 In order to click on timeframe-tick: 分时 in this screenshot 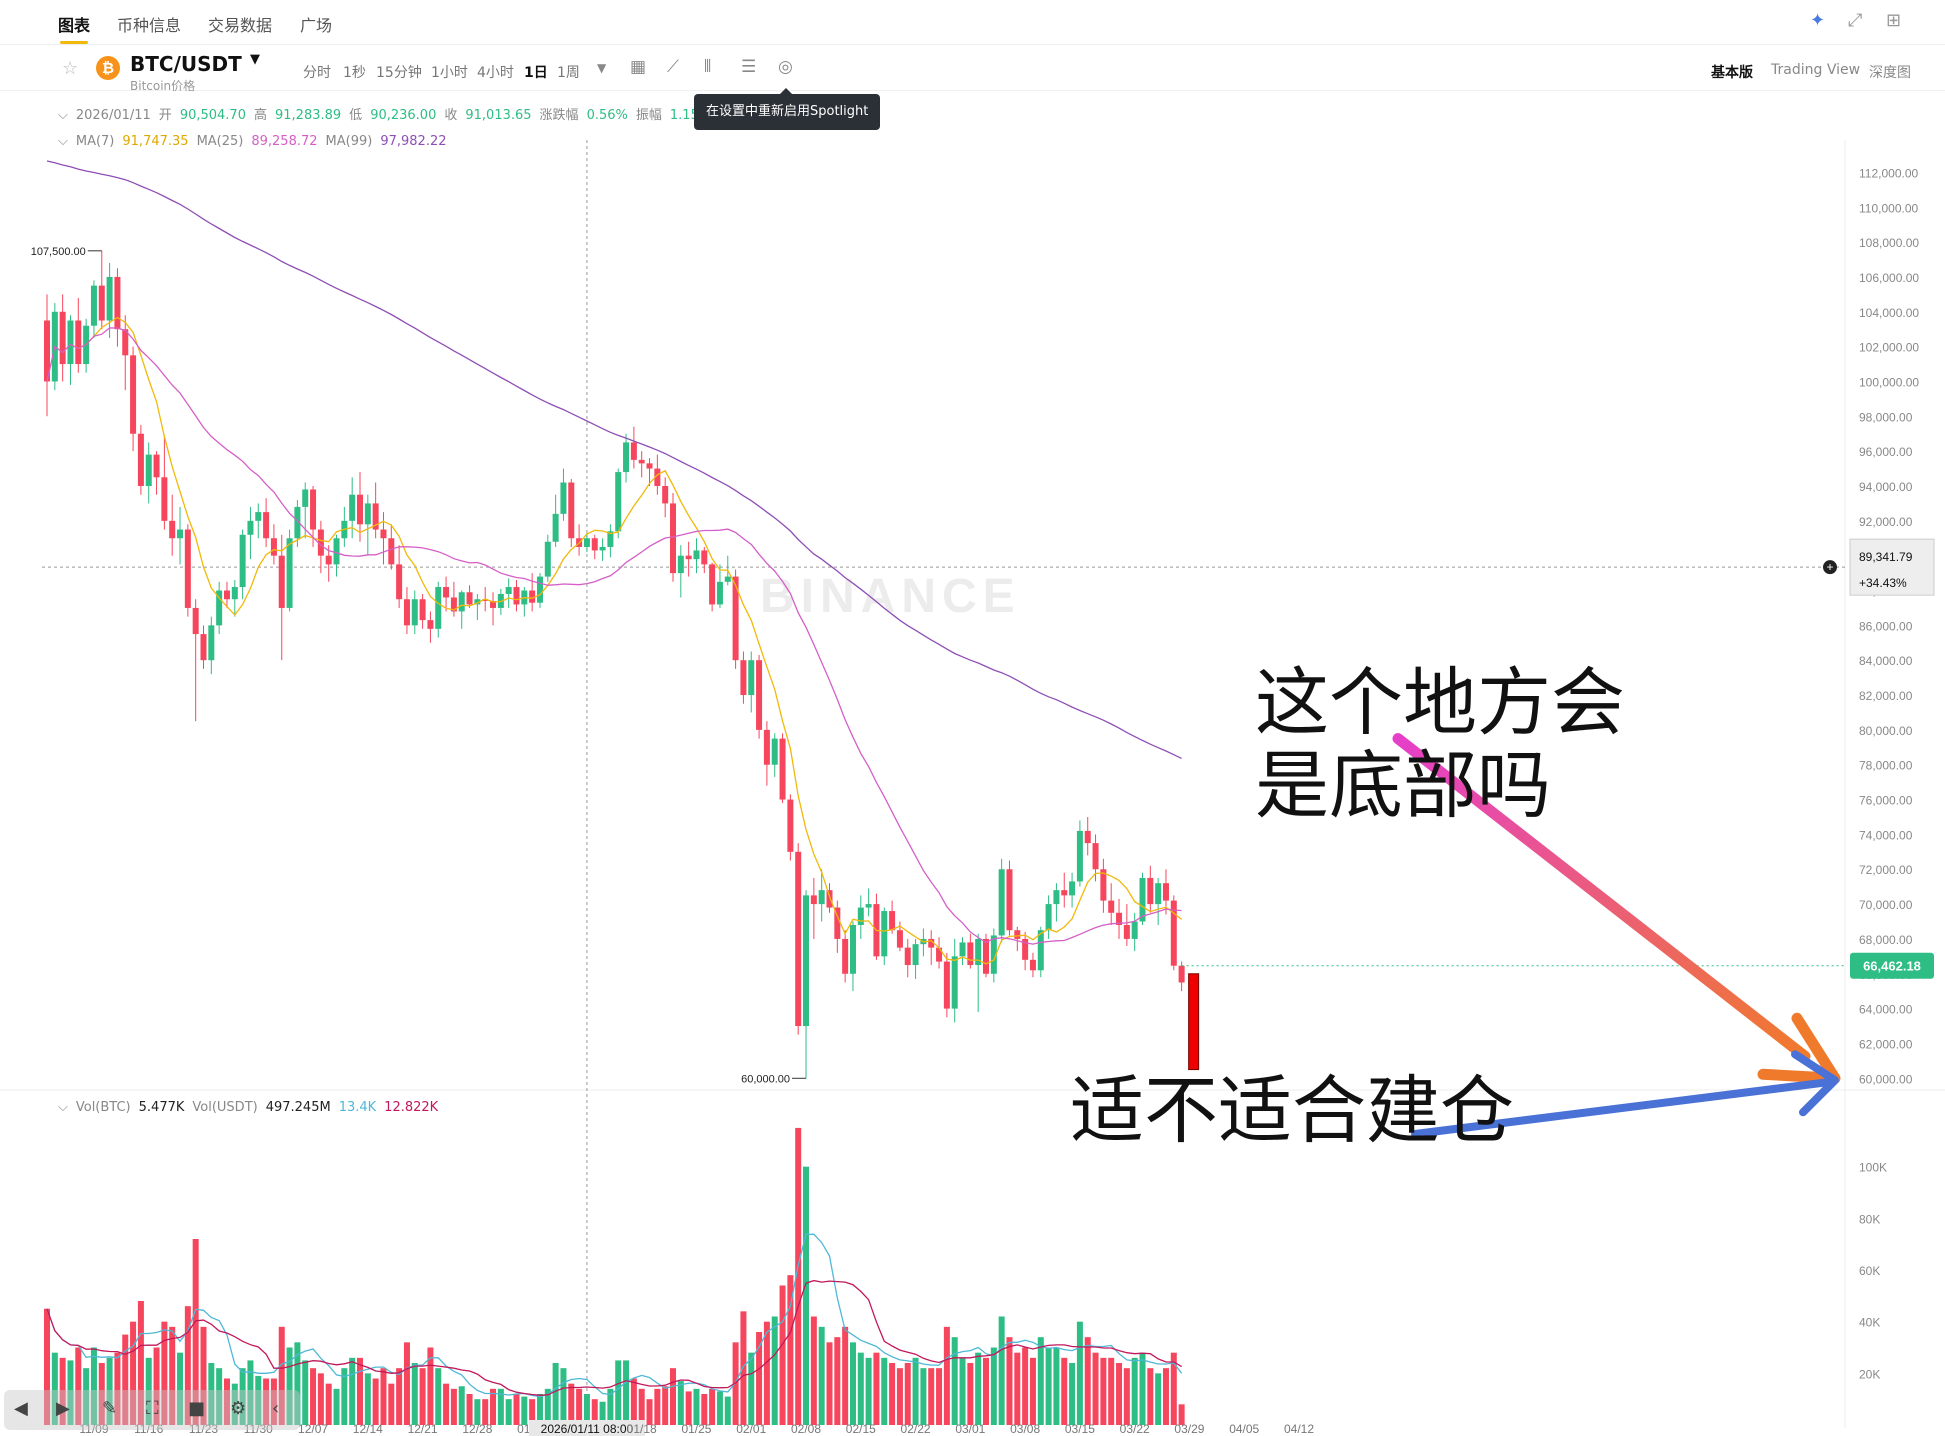, I will do `click(317, 73)`.